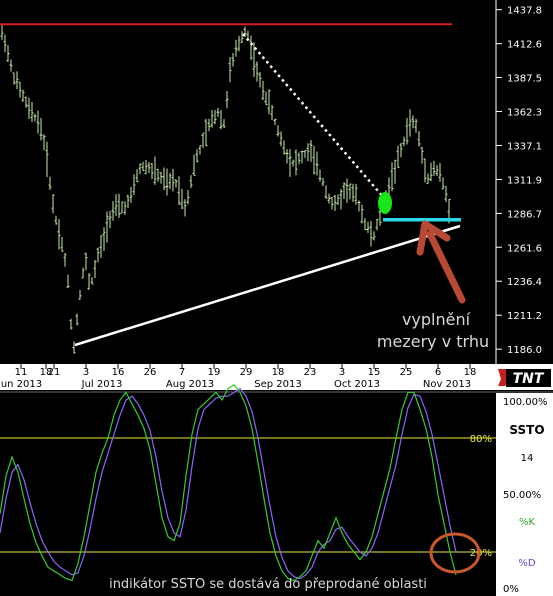 The height and width of the screenshot is (596, 553). I want to click on price-y-tick-label: 1311.9, so click(524, 180).